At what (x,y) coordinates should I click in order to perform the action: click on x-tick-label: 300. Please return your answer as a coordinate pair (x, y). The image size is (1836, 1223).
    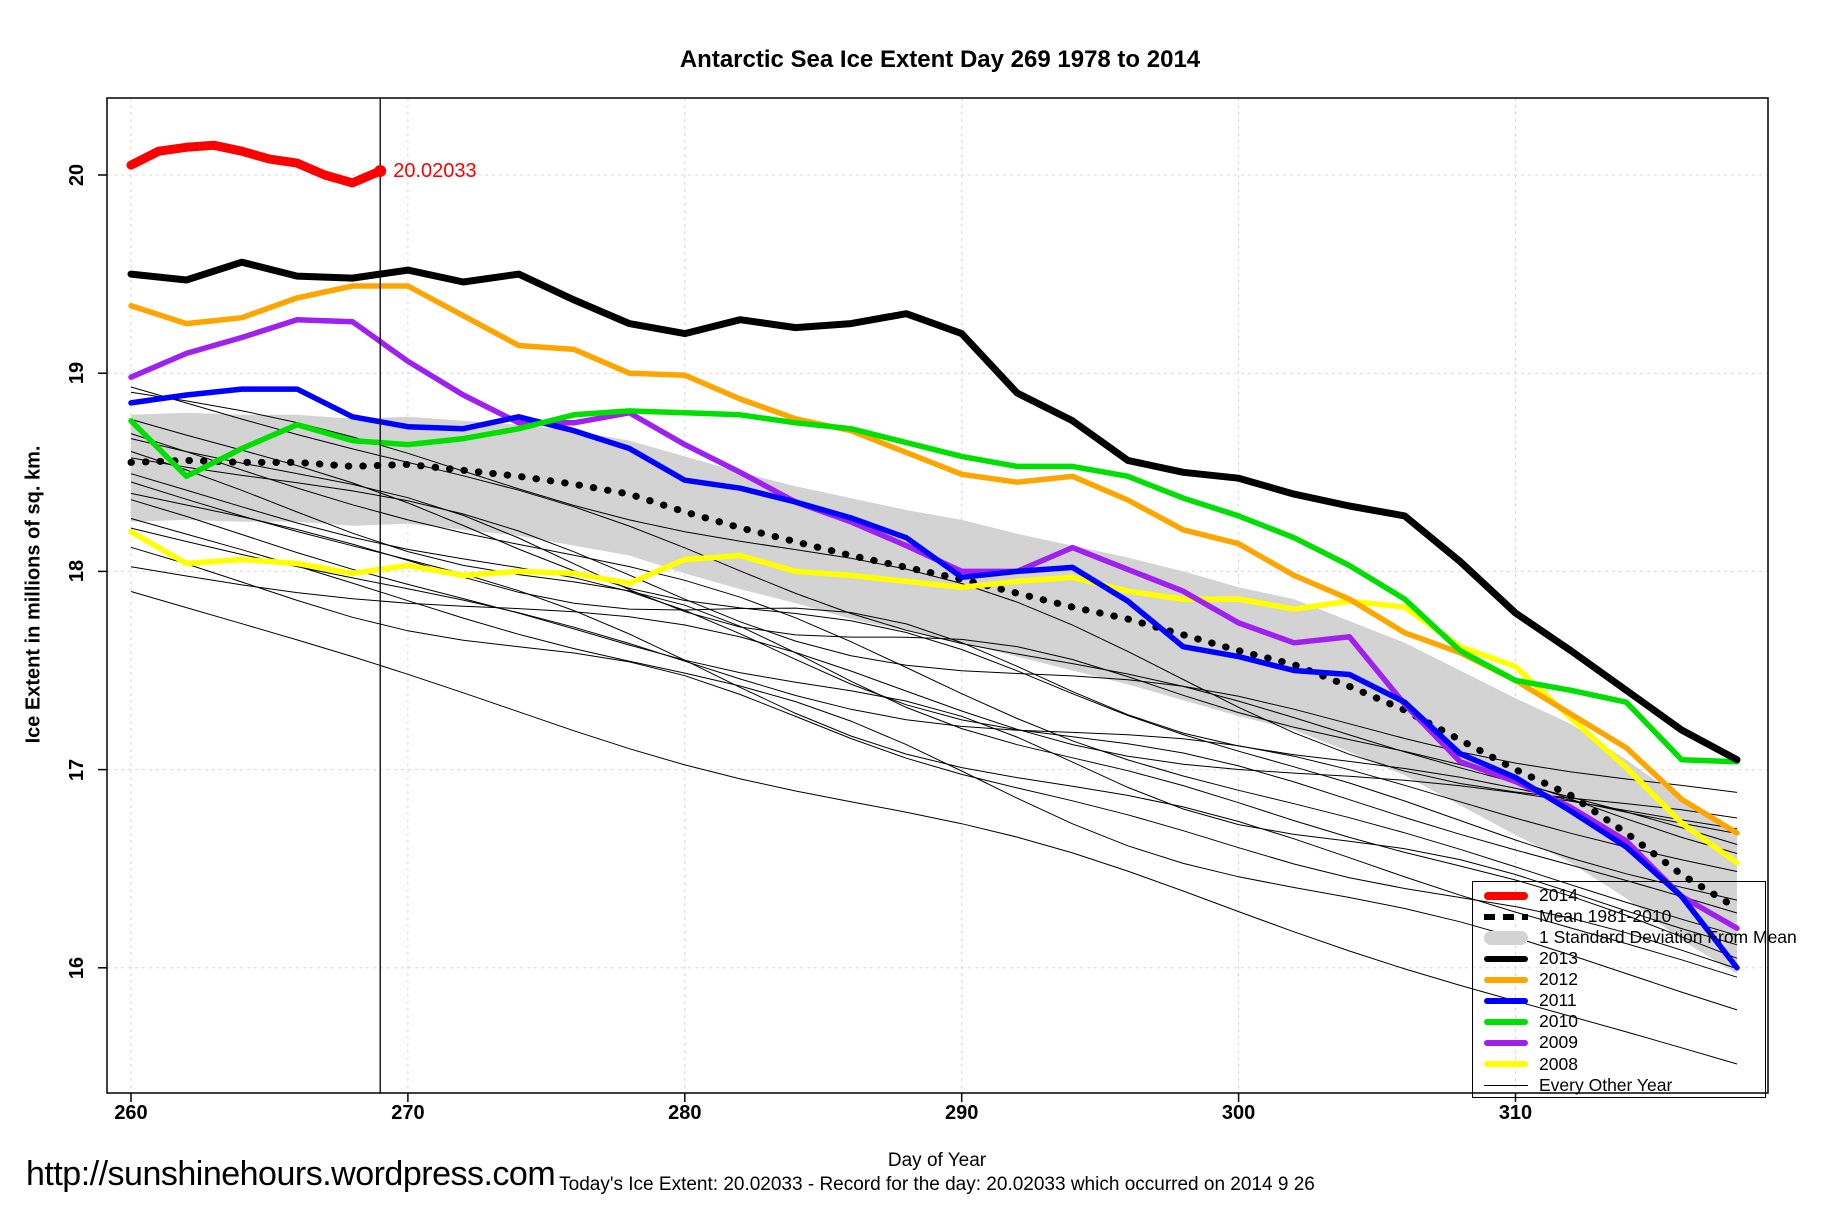
    Looking at the image, I should click on (1238, 1113).